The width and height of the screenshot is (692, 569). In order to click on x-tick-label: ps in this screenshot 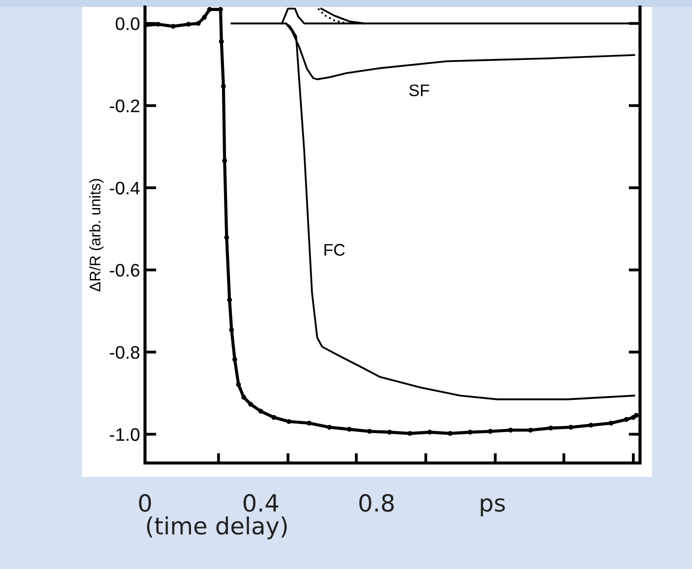, I will do `click(492, 507)`.